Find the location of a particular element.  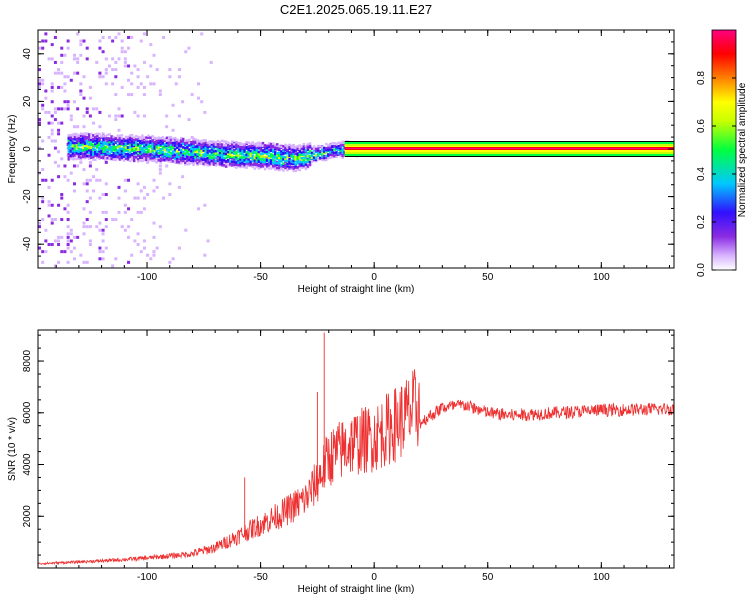

colorbar-tick-label: 0.4 is located at coordinates (701, 174).